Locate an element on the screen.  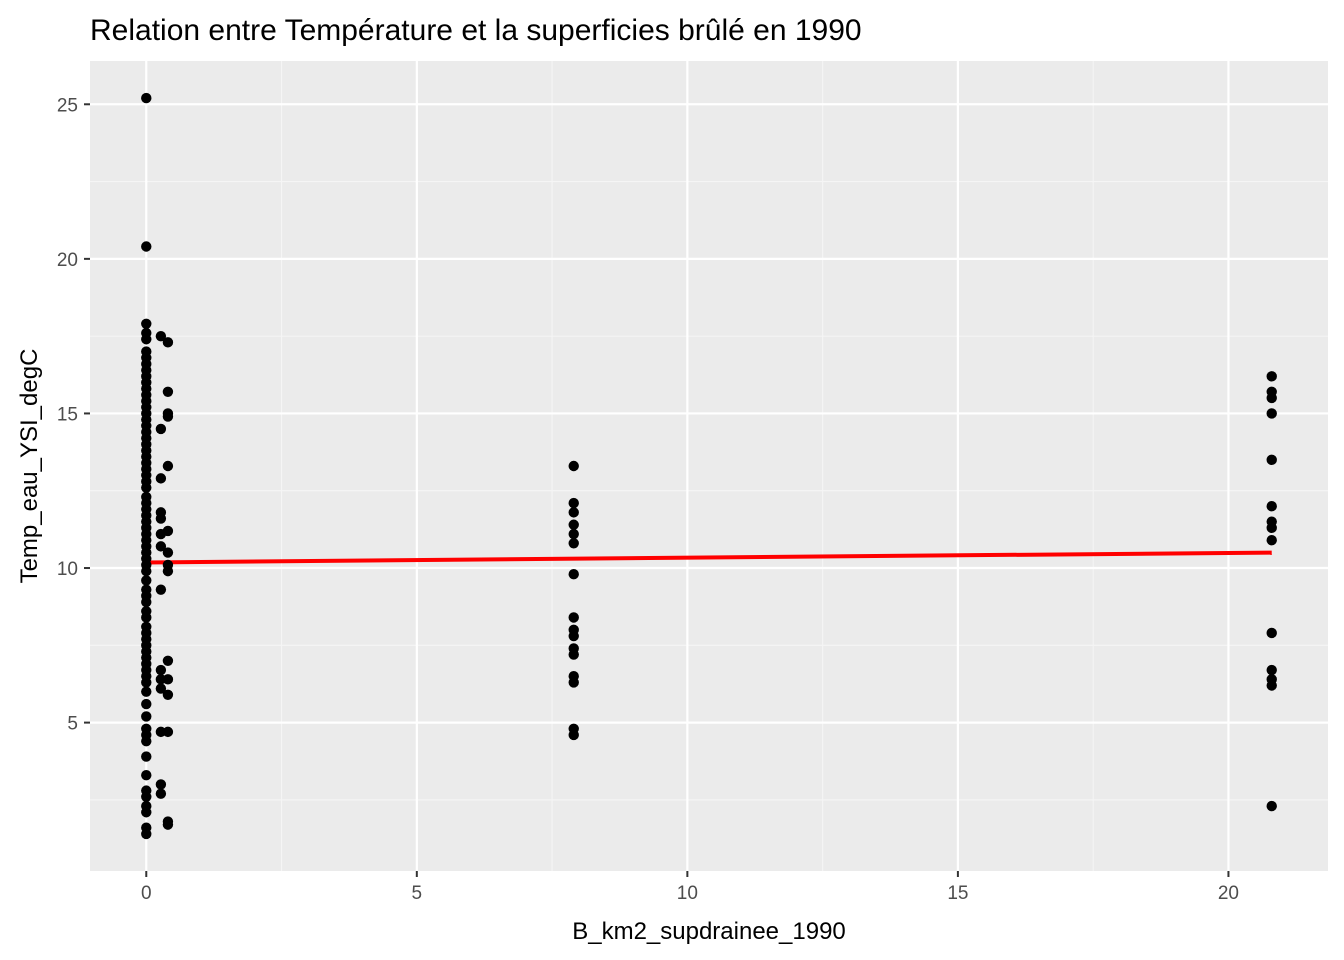
x-tick-label: 20 is located at coordinates (1228, 893).